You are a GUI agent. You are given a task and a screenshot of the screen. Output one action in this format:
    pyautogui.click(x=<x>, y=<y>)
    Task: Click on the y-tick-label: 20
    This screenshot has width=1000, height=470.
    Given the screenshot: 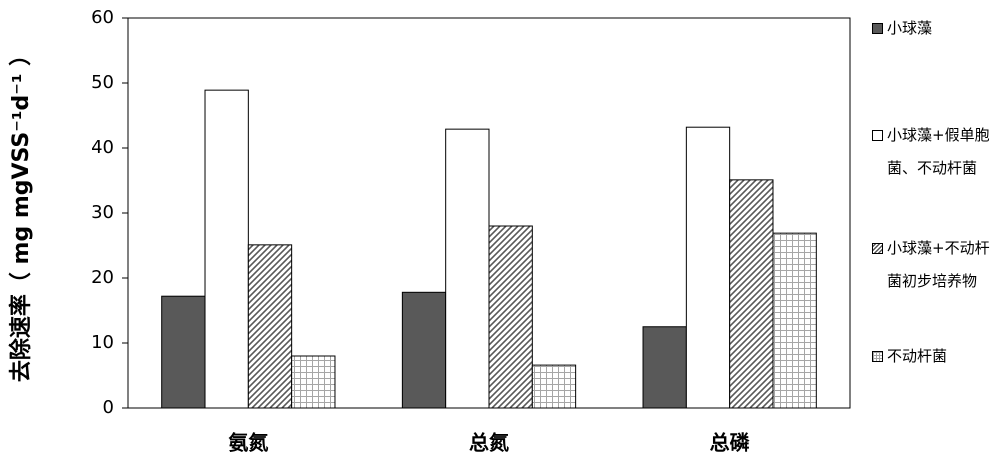 What is the action you would take?
    pyautogui.click(x=102, y=277)
    